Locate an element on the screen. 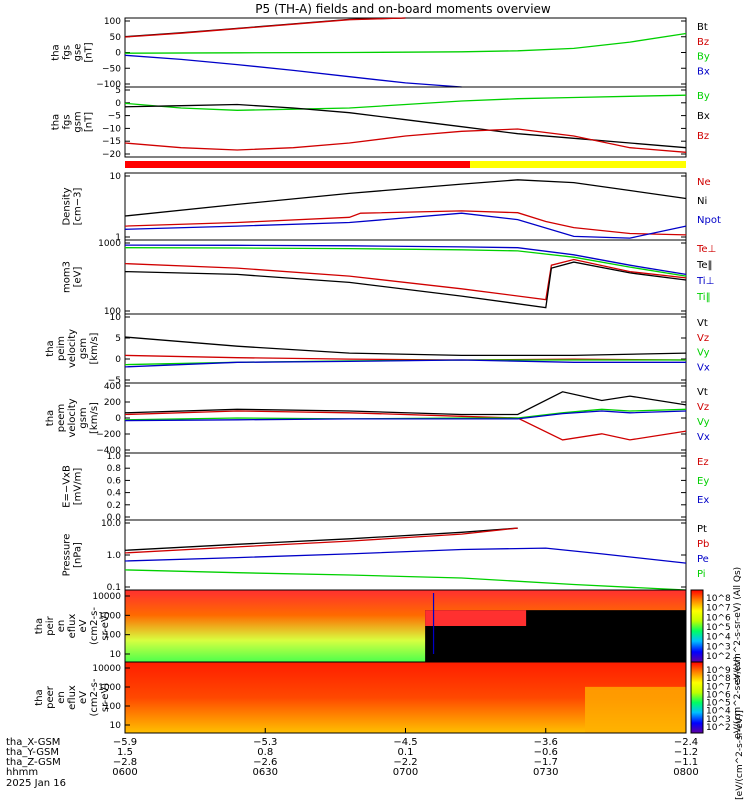 The width and height of the screenshot is (750, 805). quality-bar-red is located at coordinates (298, 164).